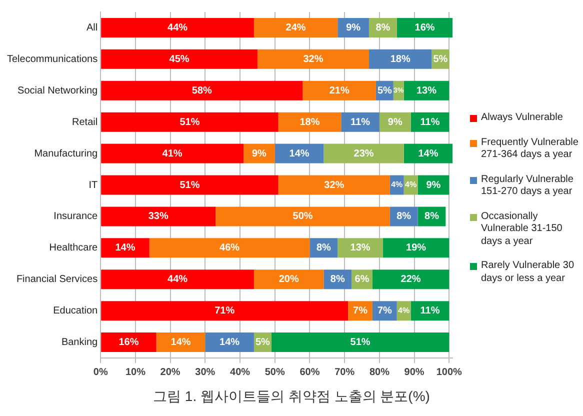 The height and width of the screenshot is (416, 583). I want to click on data-label: 24%, so click(296, 28).